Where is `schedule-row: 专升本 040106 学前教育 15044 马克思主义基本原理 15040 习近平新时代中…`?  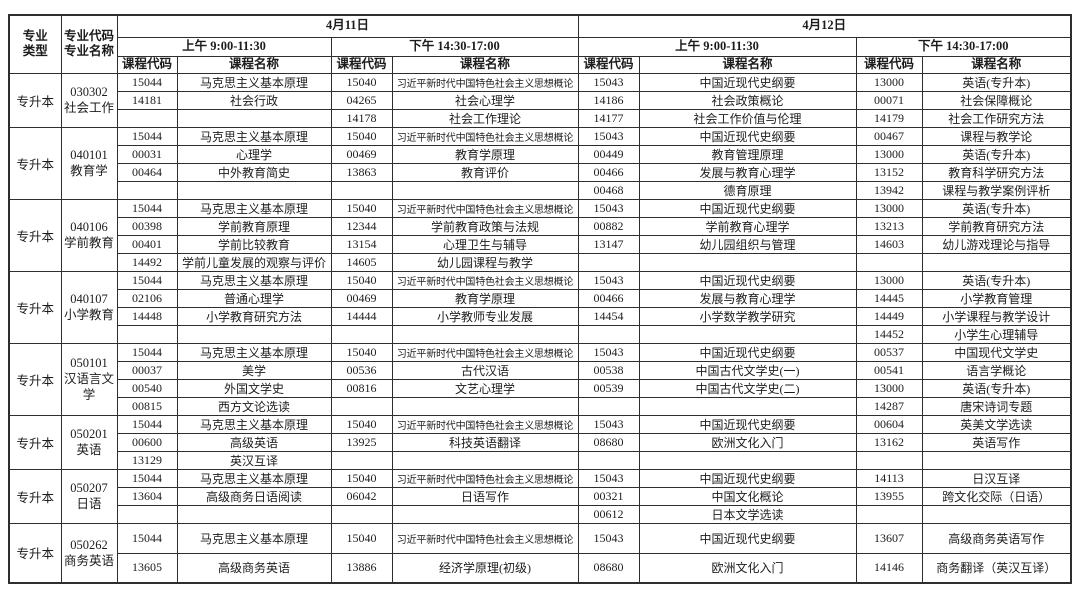 schedule-row: 专升本 040106 学前教育 15044 马克思主义基本原理 15040 习近平新时代中… is located at coordinates (540, 235).